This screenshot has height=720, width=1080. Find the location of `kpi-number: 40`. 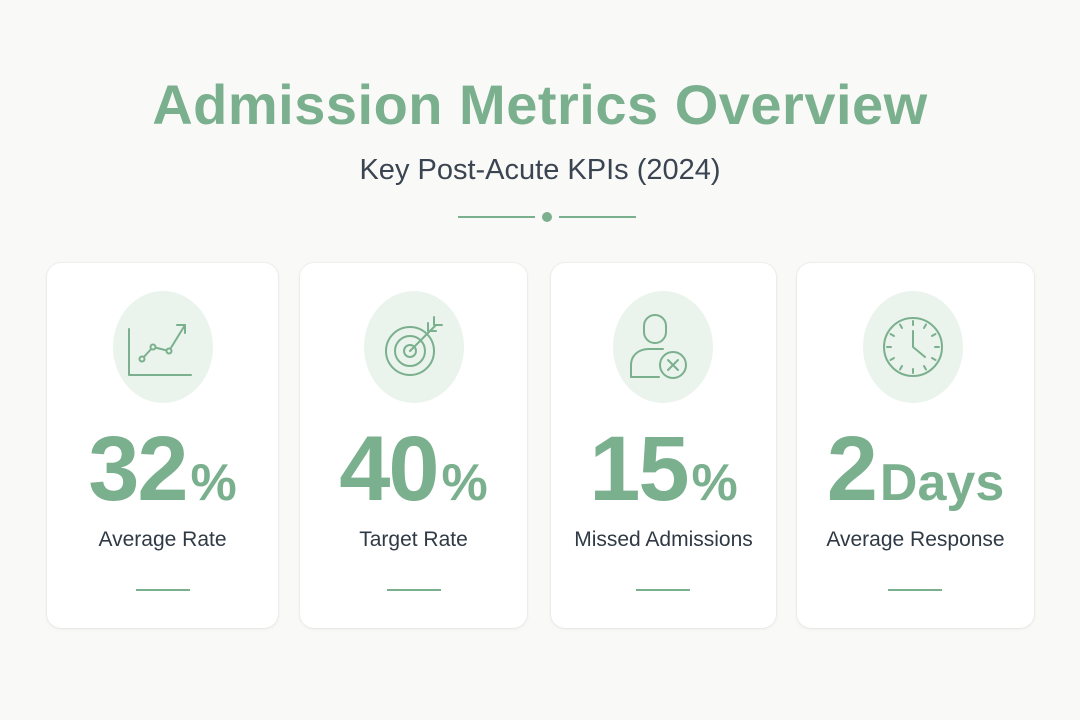

kpi-number: 40 is located at coordinates (389, 469).